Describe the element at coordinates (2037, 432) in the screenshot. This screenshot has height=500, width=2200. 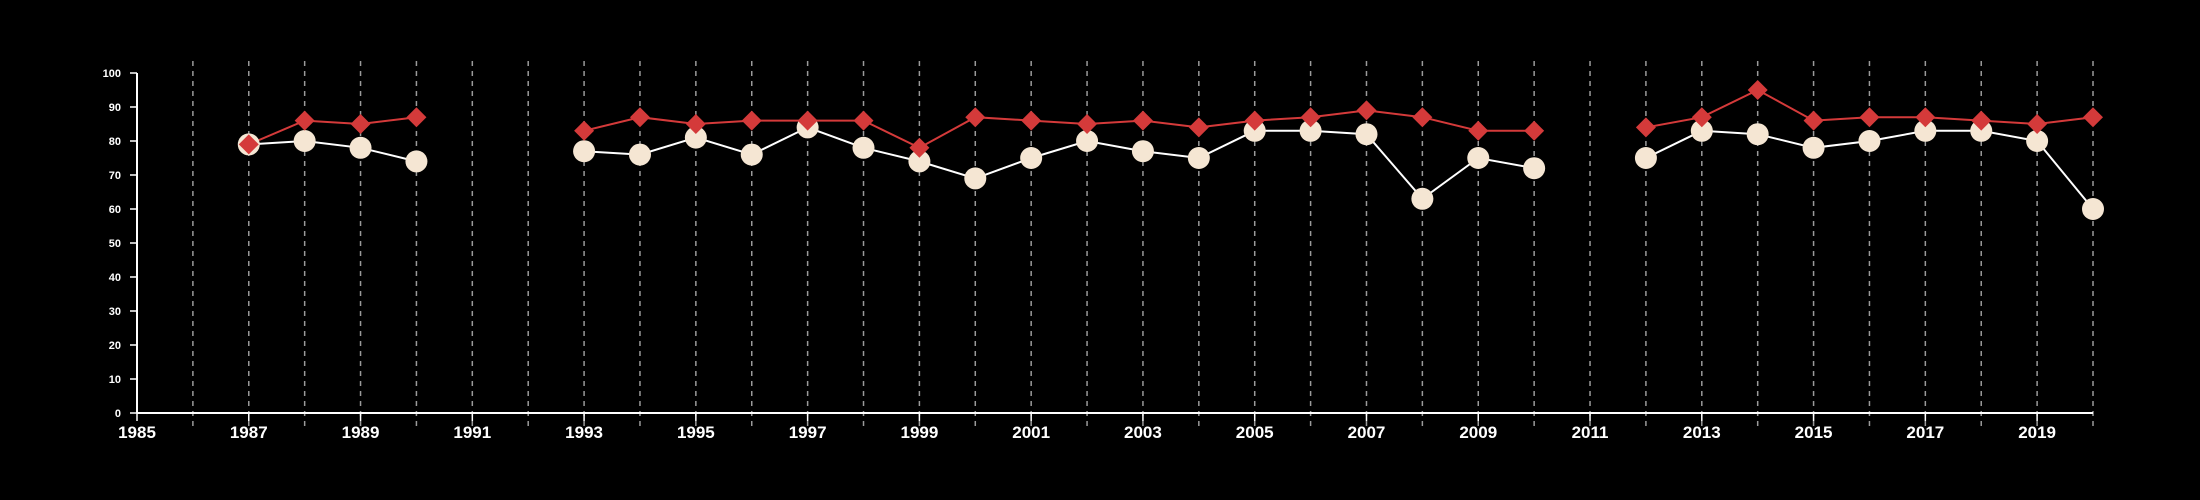
I see `x-tick-label: 2019` at that location.